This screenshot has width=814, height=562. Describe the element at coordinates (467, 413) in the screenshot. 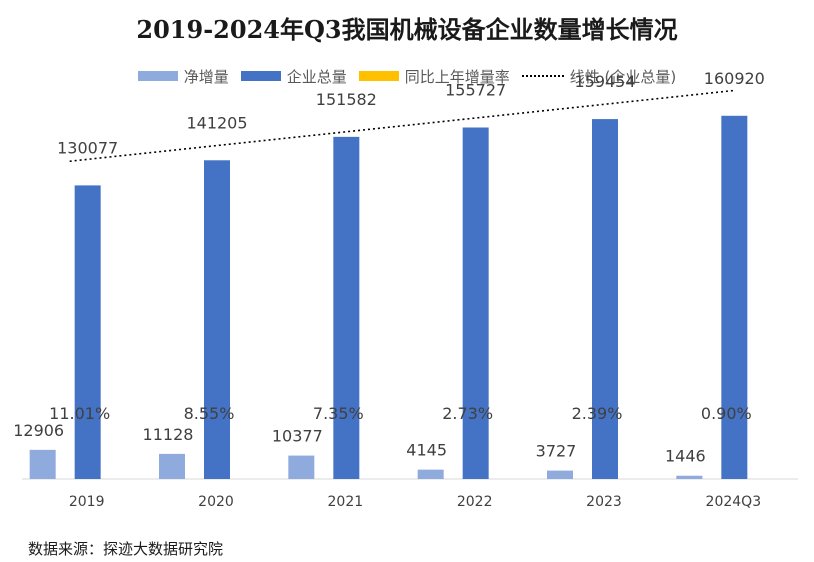

I see `data-label-rate-2022: 2.73%` at that location.